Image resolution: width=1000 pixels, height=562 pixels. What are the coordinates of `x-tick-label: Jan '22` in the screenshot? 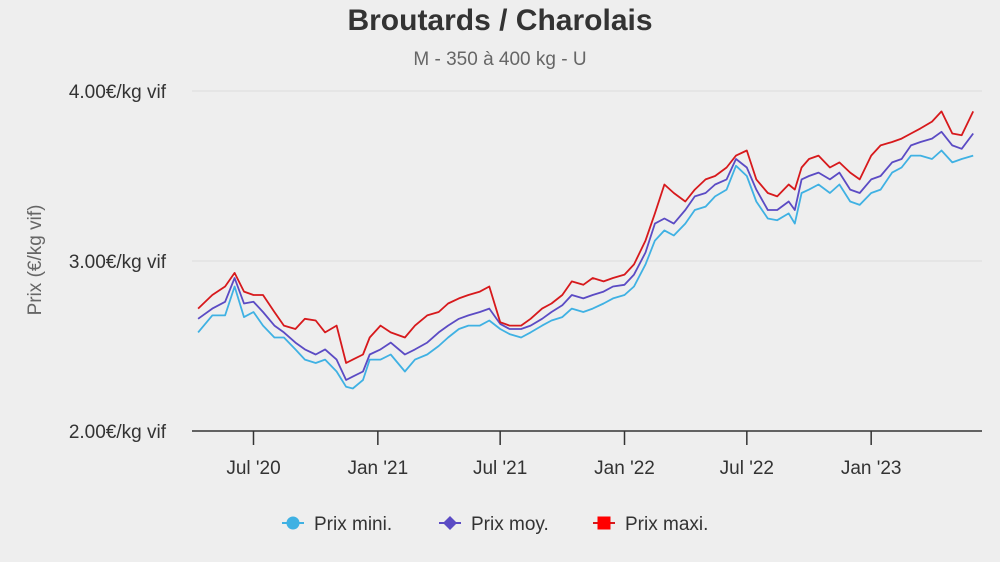 It's located at (624, 468).